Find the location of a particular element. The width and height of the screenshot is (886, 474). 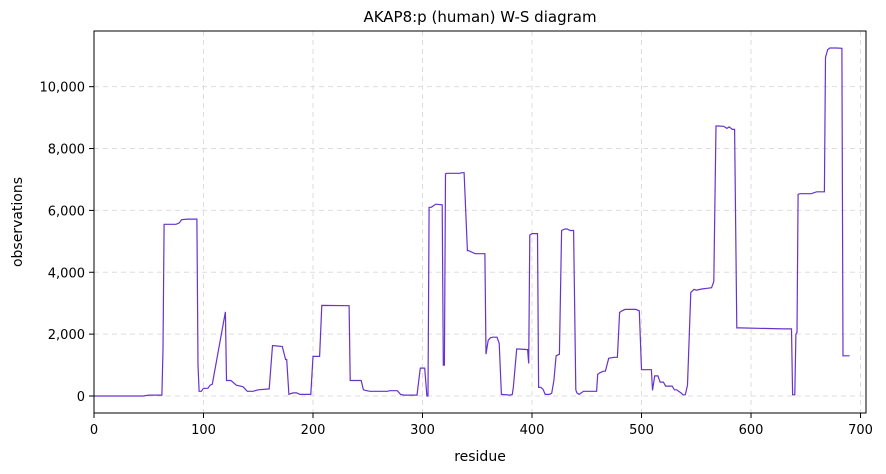

x-tick-label: 700 is located at coordinates (860, 430).